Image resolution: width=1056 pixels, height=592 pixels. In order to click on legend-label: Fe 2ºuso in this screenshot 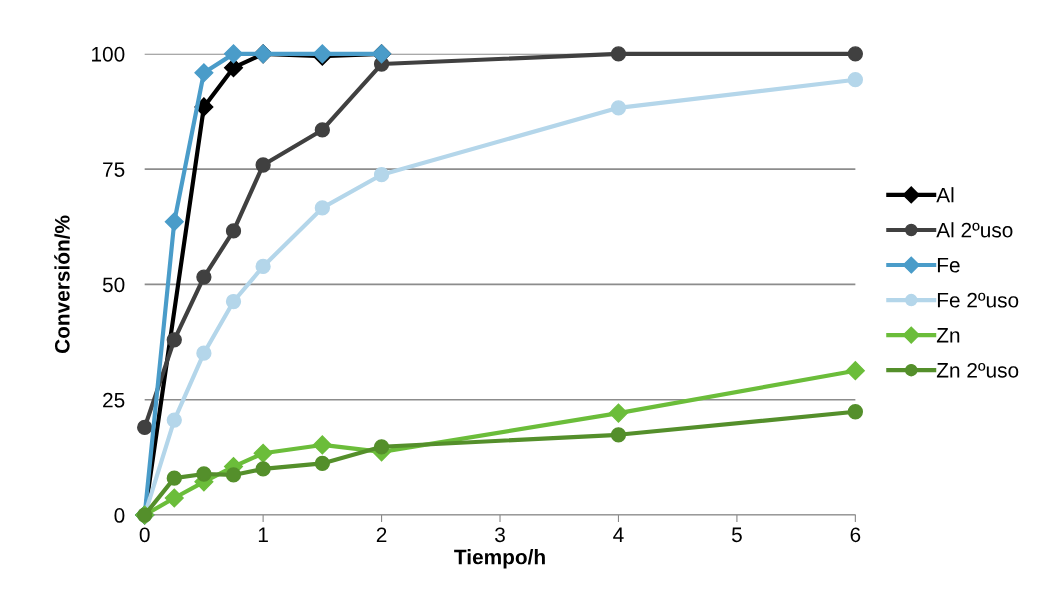, I will do `click(978, 300)`.